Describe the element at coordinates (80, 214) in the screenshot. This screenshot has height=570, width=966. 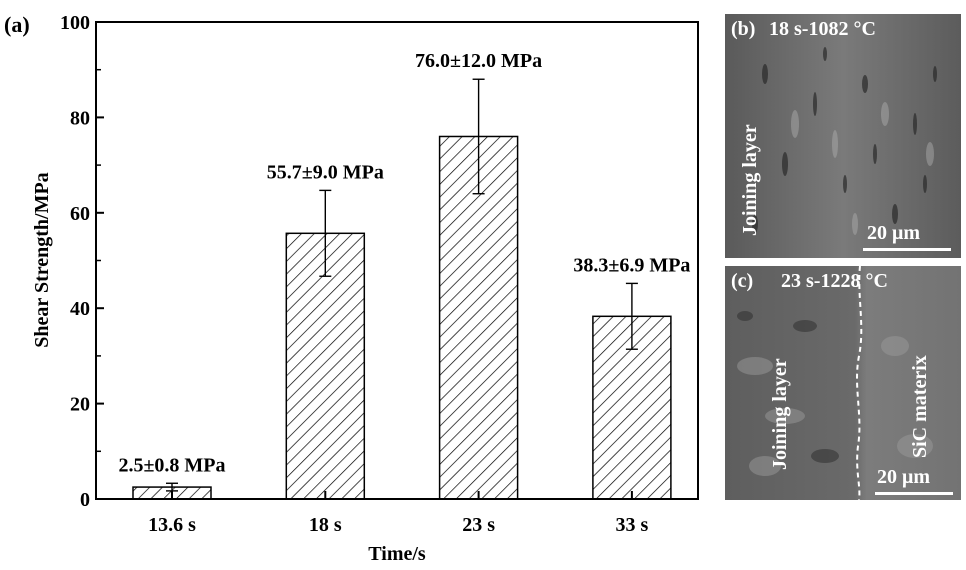
I see `y-tick-label: 60` at that location.